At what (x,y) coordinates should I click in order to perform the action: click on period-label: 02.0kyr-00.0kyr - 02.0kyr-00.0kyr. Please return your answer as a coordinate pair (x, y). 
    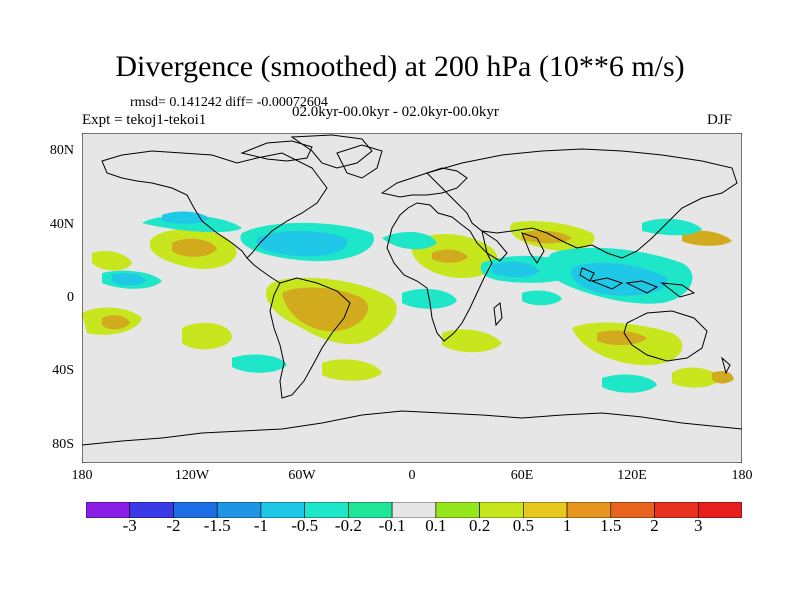
    Looking at the image, I should click on (395, 112).